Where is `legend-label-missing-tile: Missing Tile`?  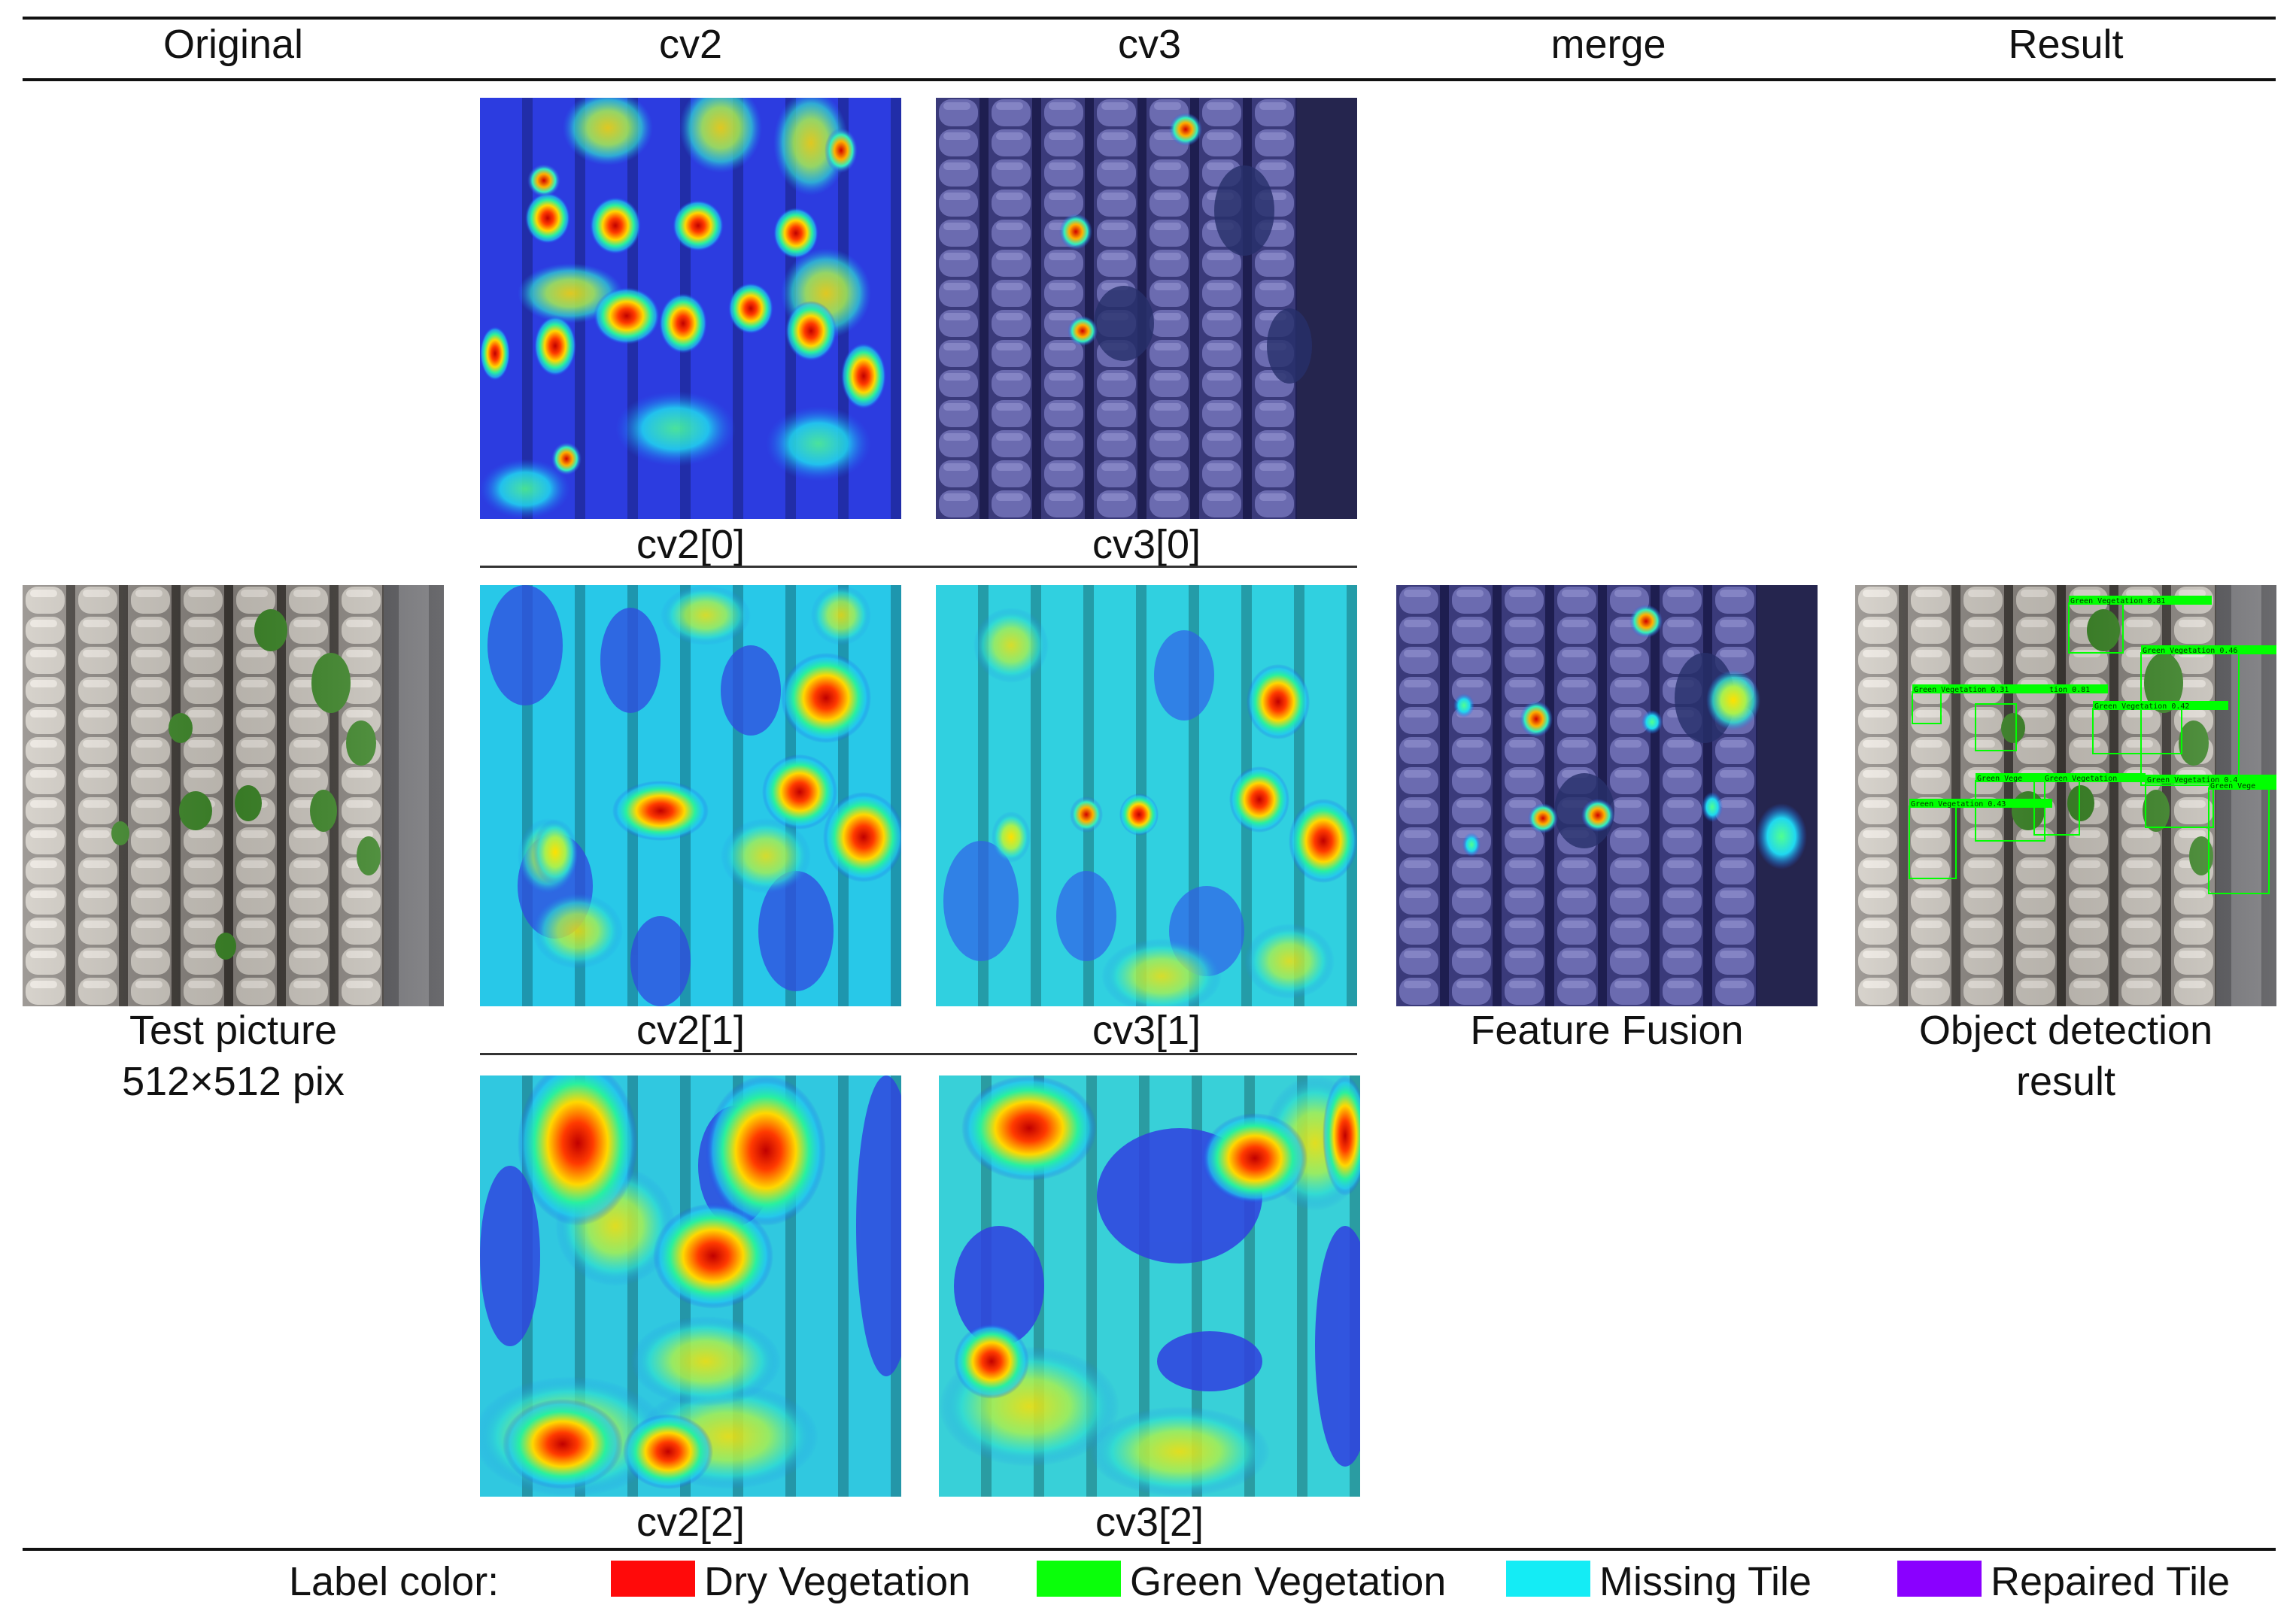 legend-label-missing-tile: Missing Tile is located at coordinates (1706, 1582).